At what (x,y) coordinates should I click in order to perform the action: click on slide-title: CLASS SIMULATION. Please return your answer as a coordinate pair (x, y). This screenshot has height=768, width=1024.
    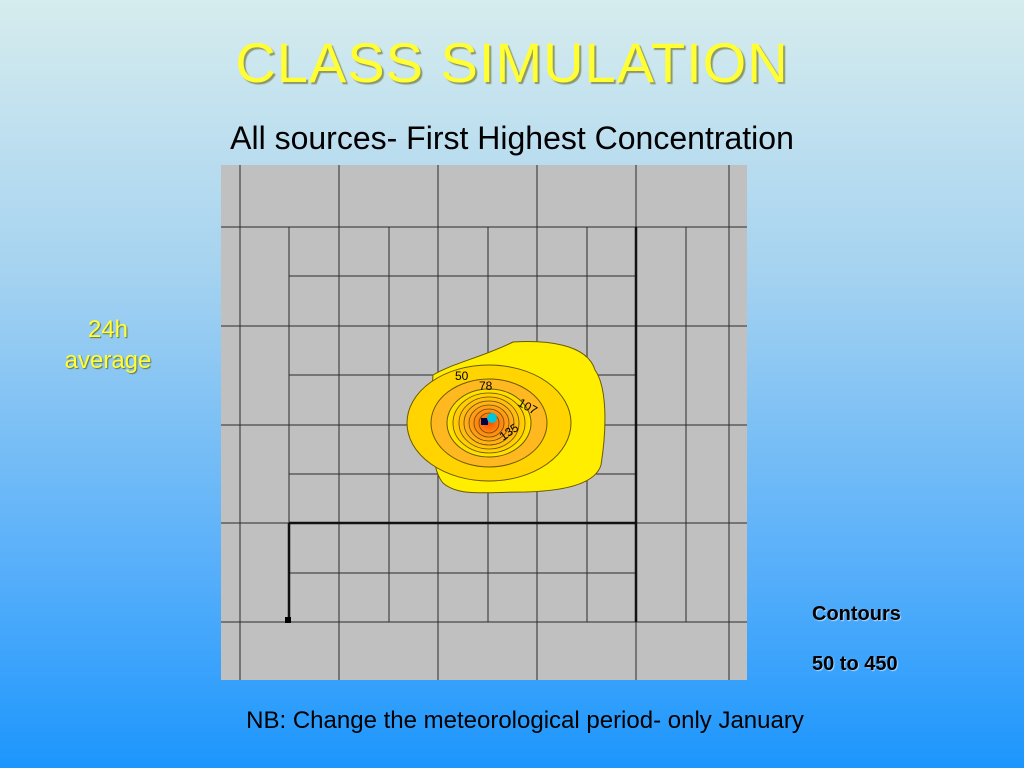
    Looking at the image, I should click on (512, 62).